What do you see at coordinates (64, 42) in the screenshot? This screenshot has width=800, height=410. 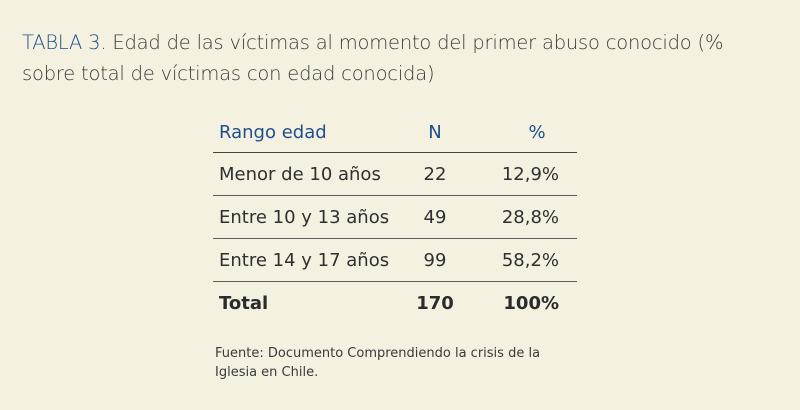 I see `table-number-label: TABLA 3.` at bounding box center [64, 42].